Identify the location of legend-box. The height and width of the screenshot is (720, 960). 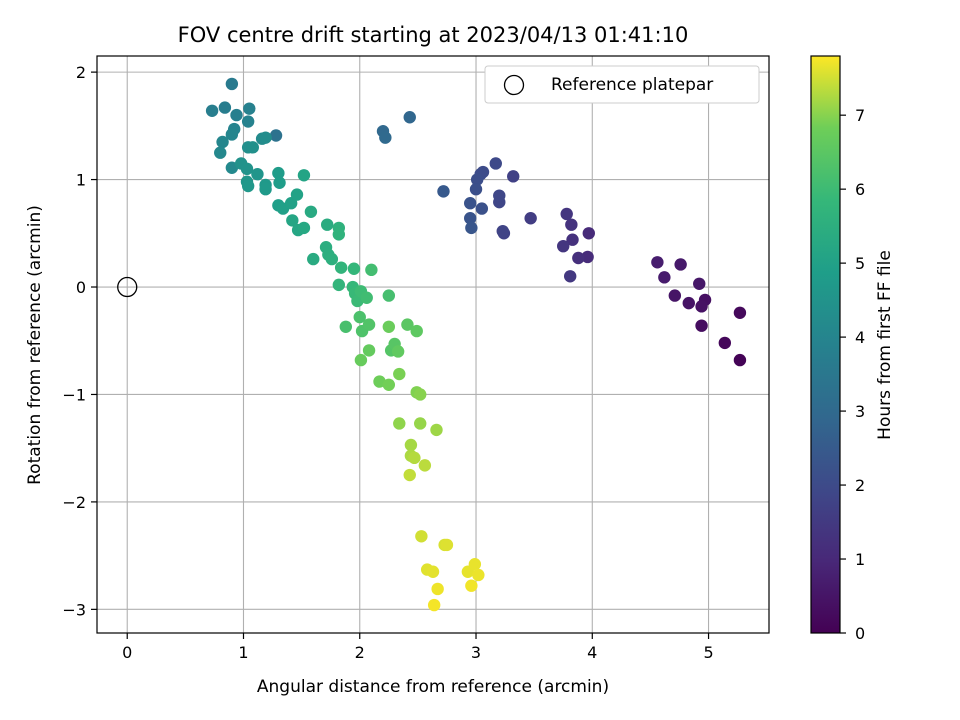
(622, 84).